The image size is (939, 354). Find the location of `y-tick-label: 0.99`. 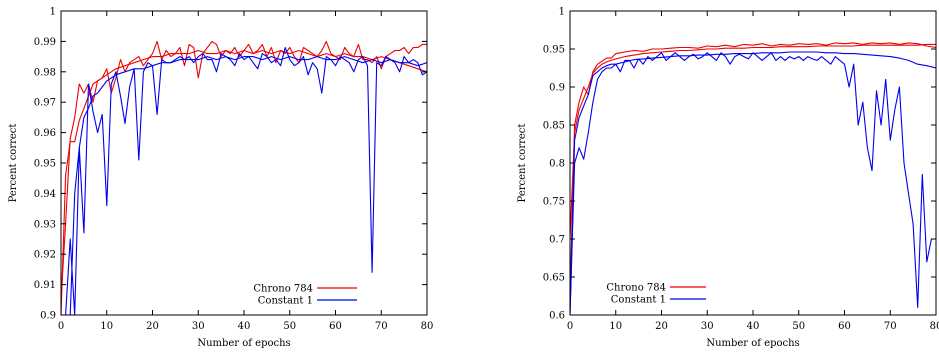

y-tick-label: 0.99 is located at coordinates (45, 42).